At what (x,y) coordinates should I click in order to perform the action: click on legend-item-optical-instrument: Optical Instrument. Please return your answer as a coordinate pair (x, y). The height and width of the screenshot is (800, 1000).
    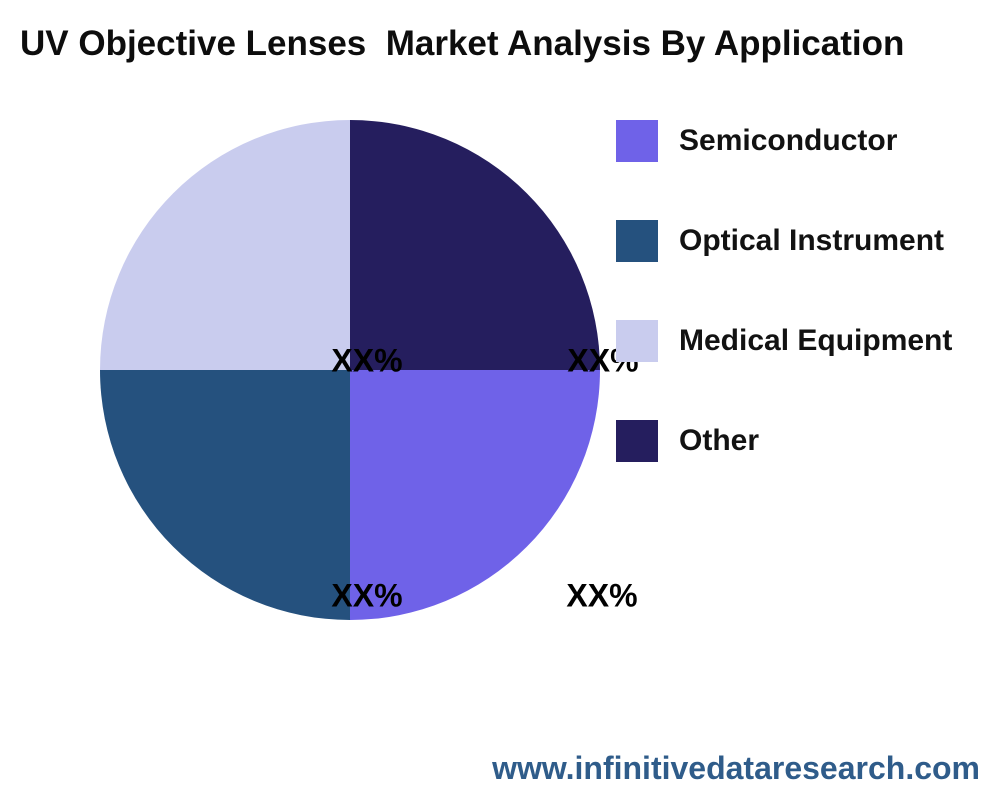
    Looking at the image, I should click on (784, 241).